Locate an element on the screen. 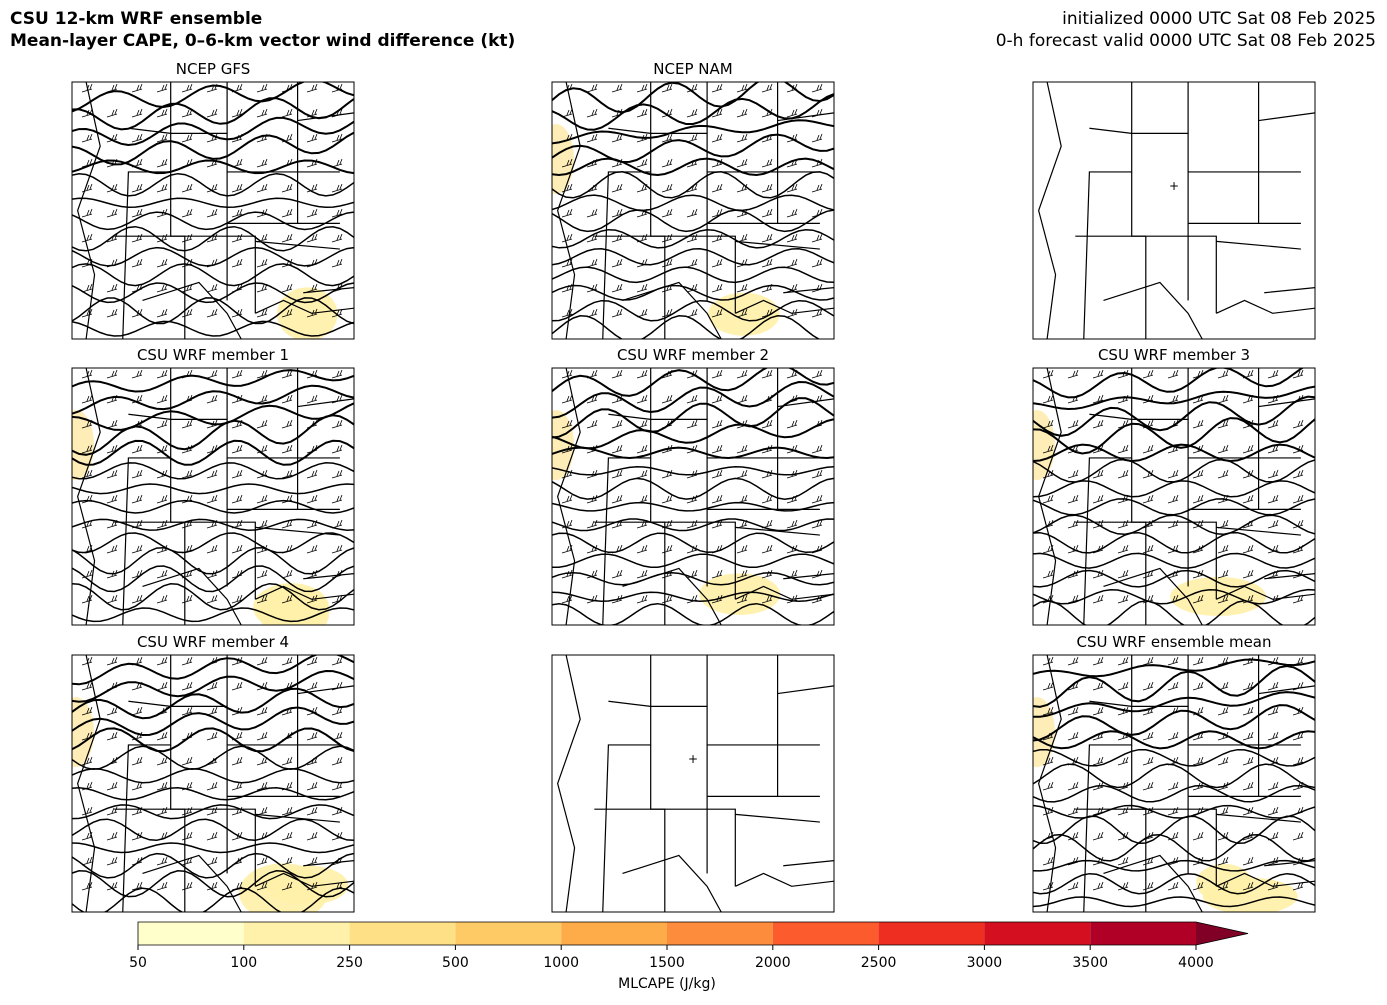 The image size is (1387, 1005). map-panel: CSU WRF member 4 is located at coordinates (213, 773).